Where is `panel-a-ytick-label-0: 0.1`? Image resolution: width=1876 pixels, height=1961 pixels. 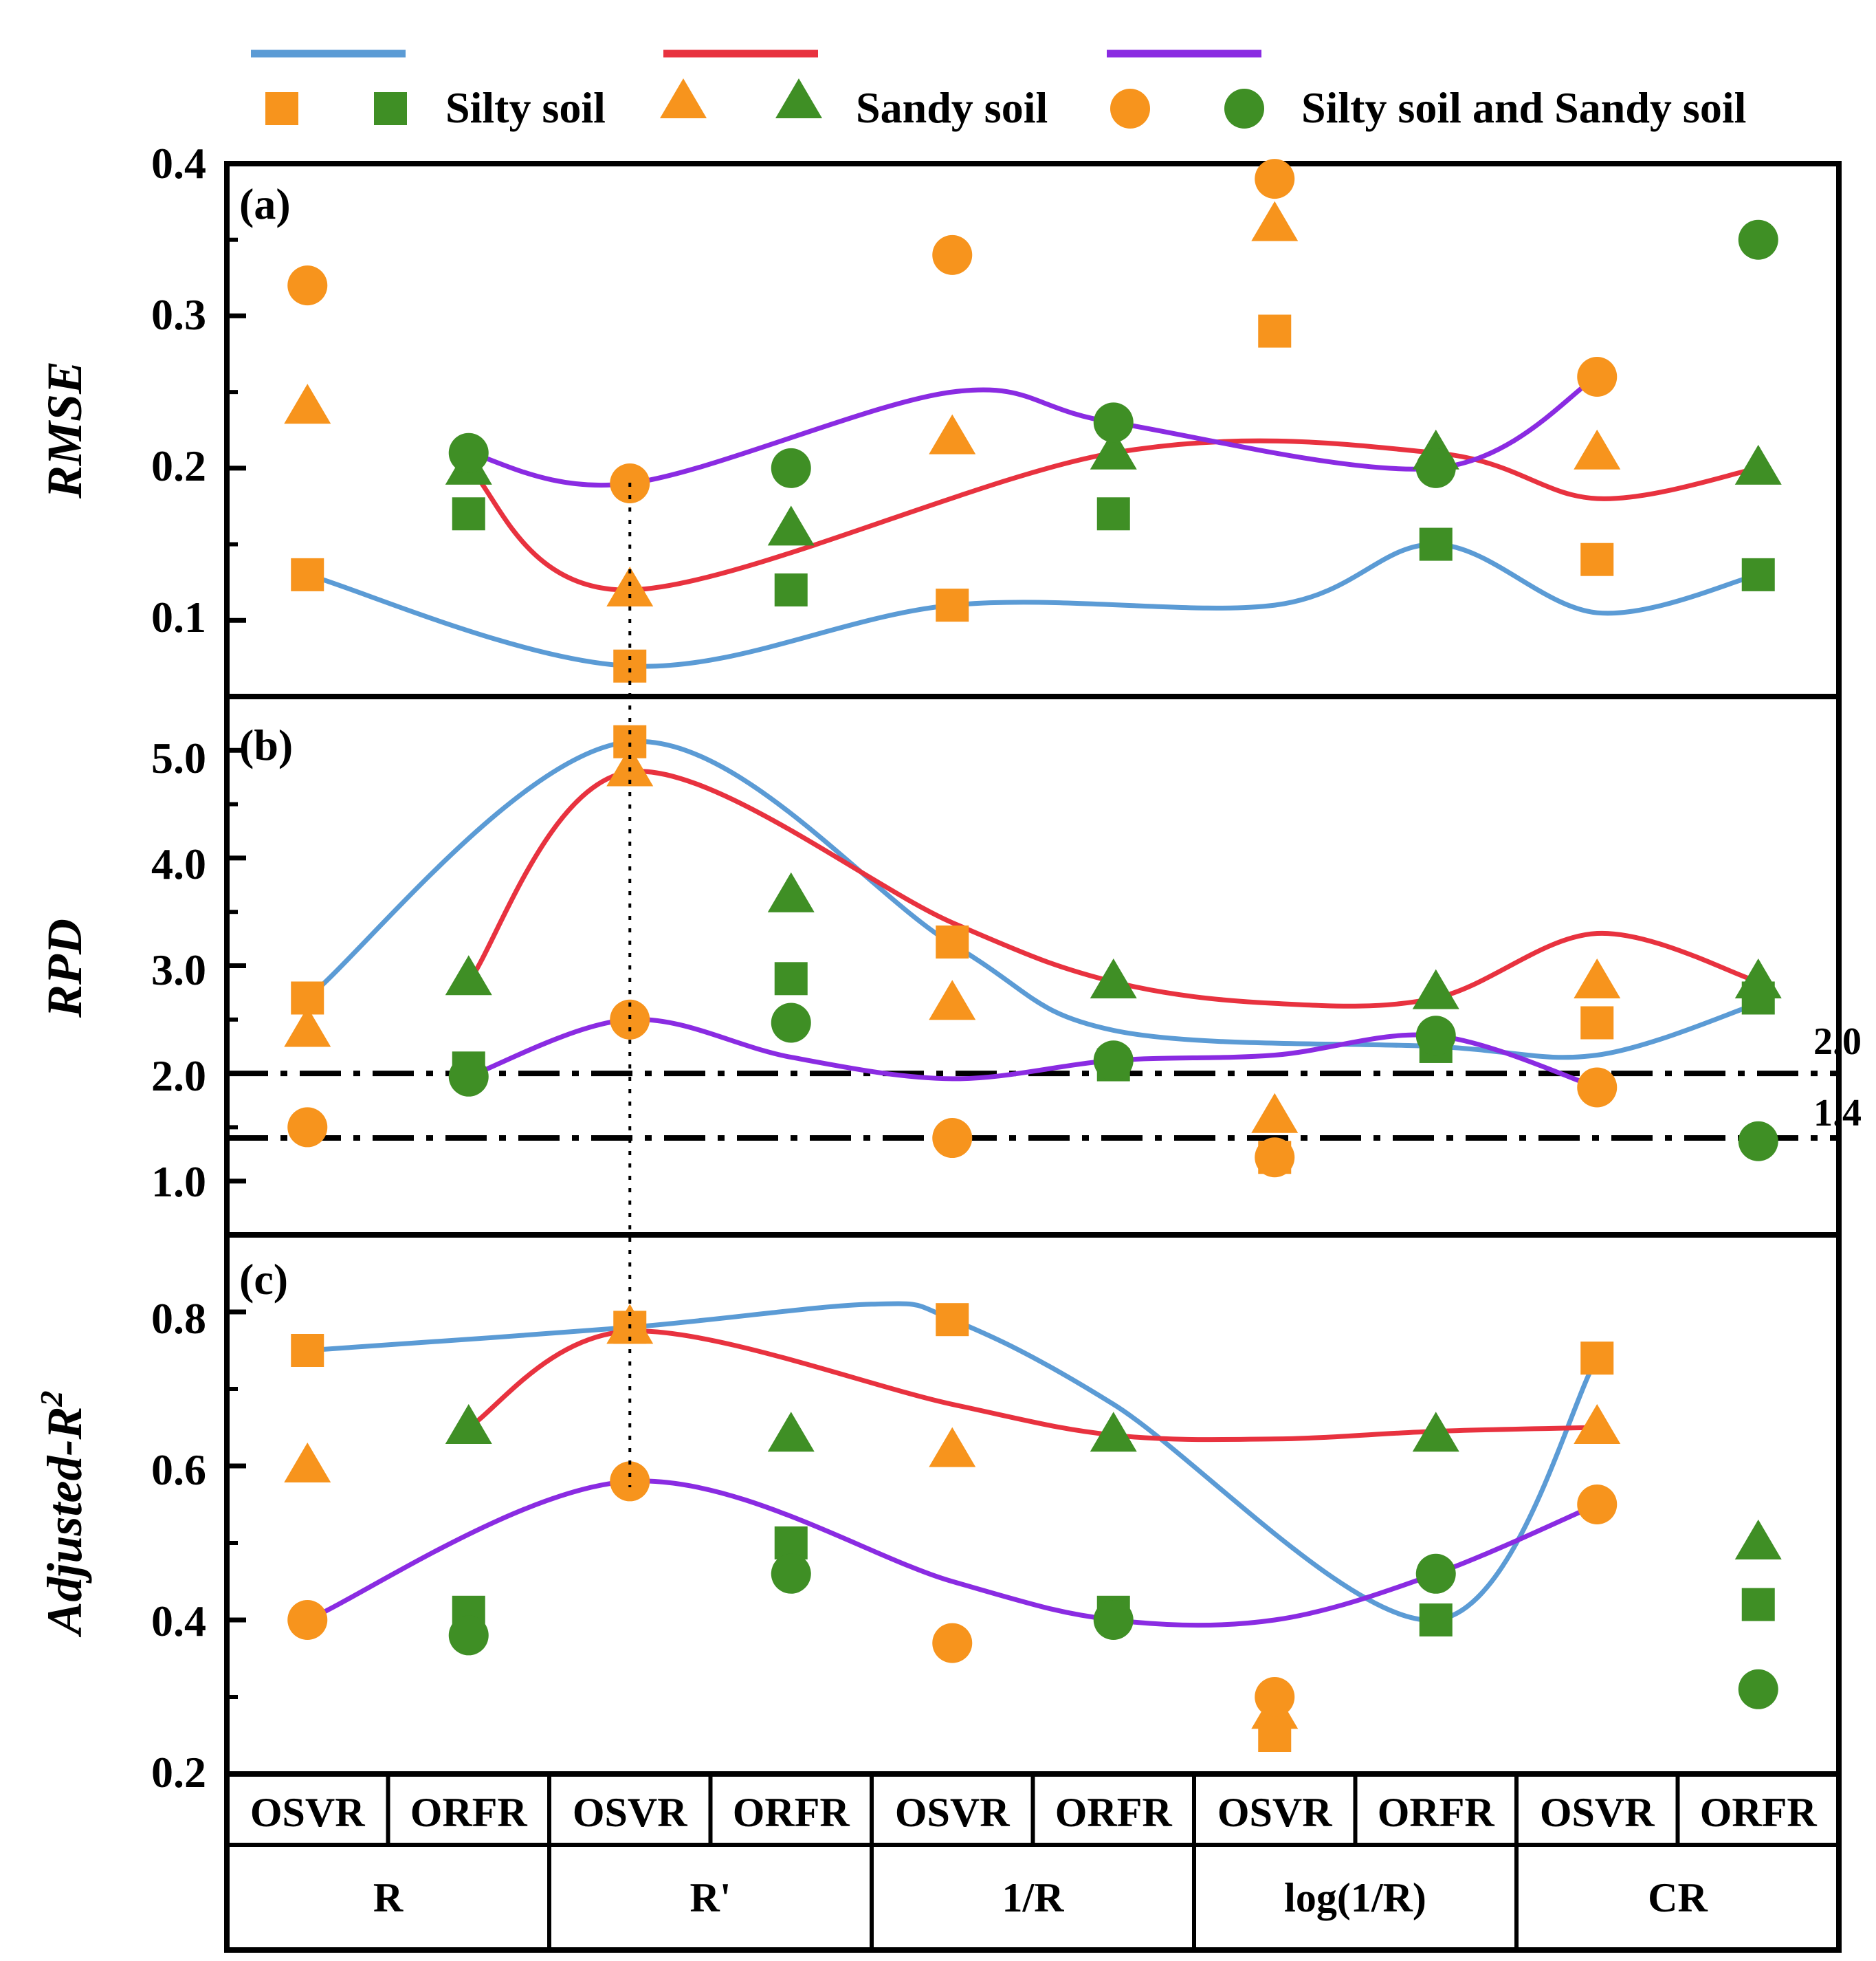
panel-a-ytick-label-0: 0.1 is located at coordinates (178, 617).